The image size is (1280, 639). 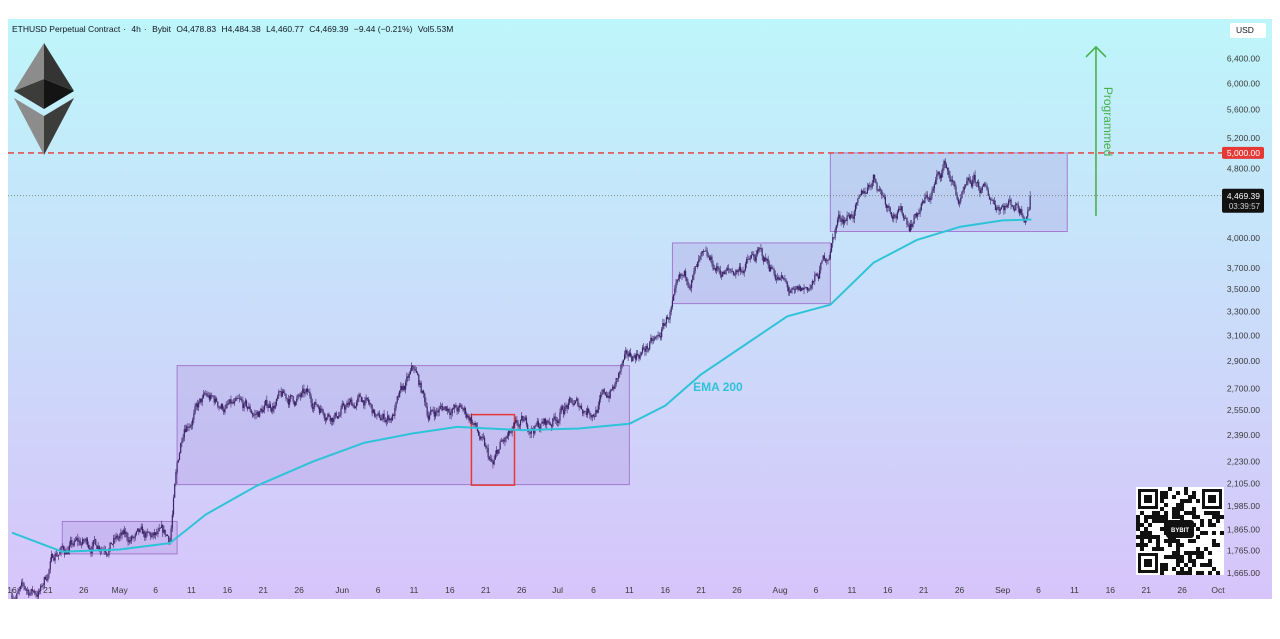 What do you see at coordinates (136, 29) in the screenshot?
I see `timeframe: 4h` at bounding box center [136, 29].